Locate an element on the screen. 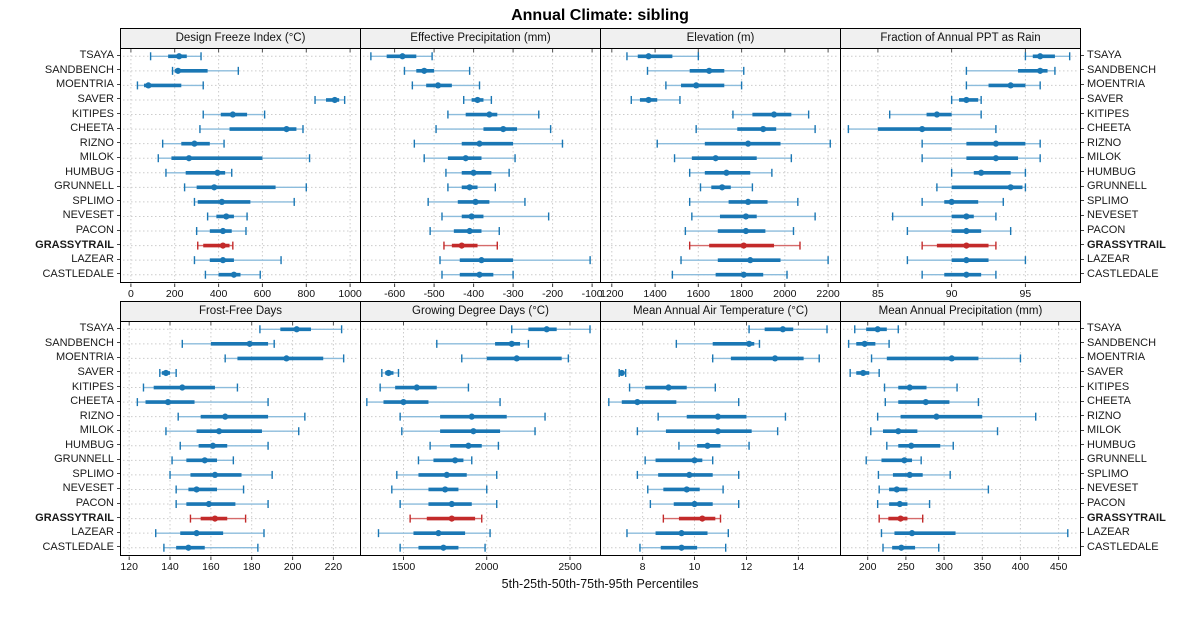 The height and width of the screenshot is (625, 1200). svg-text: -400 is located at coordinates (473, 294).